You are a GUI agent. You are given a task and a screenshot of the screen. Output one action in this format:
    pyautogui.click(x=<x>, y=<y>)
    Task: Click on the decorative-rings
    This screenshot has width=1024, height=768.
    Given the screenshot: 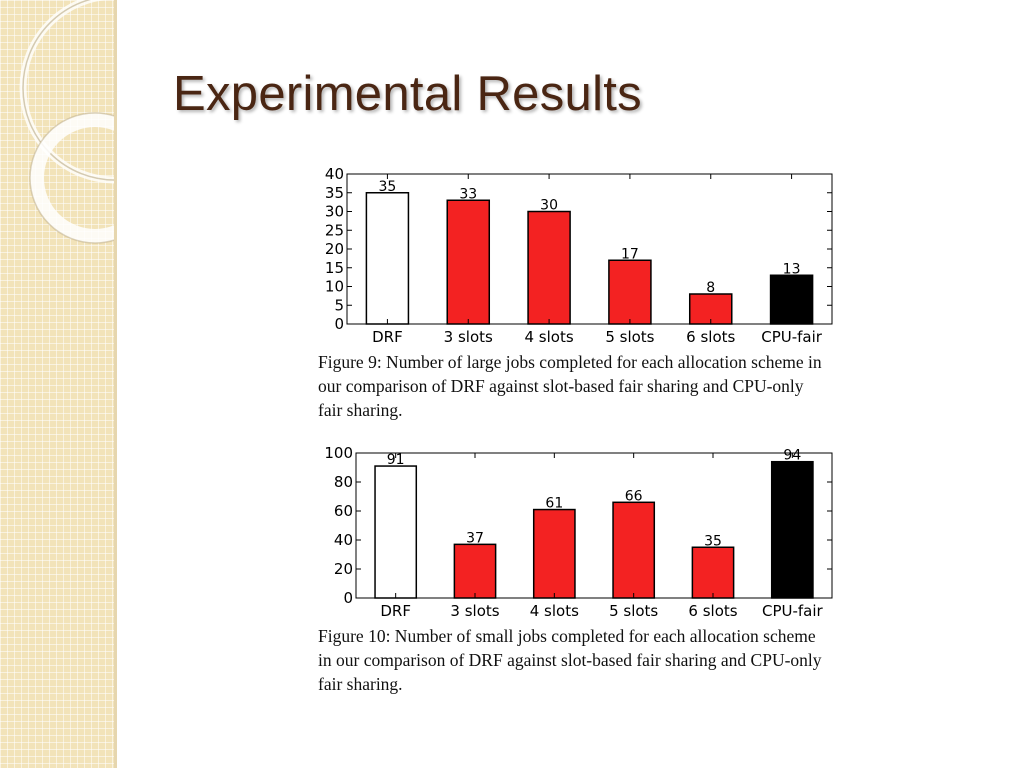 What is the action you would take?
    pyautogui.click(x=66, y=122)
    